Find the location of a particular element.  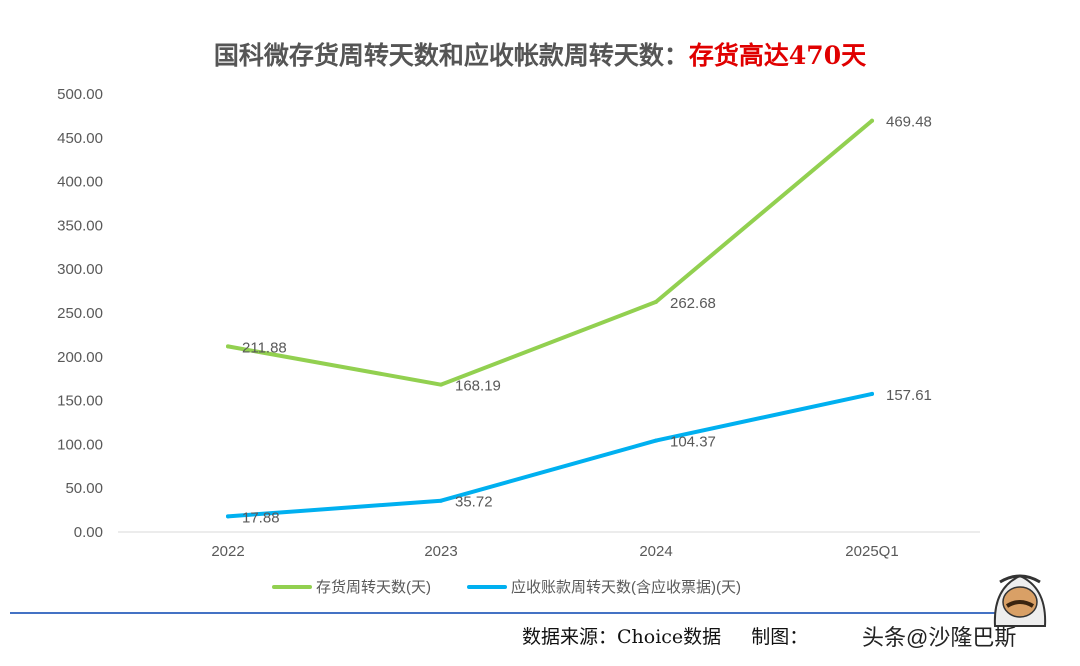

watermark: 头条@沙隆巴斯 is located at coordinates (939, 636).